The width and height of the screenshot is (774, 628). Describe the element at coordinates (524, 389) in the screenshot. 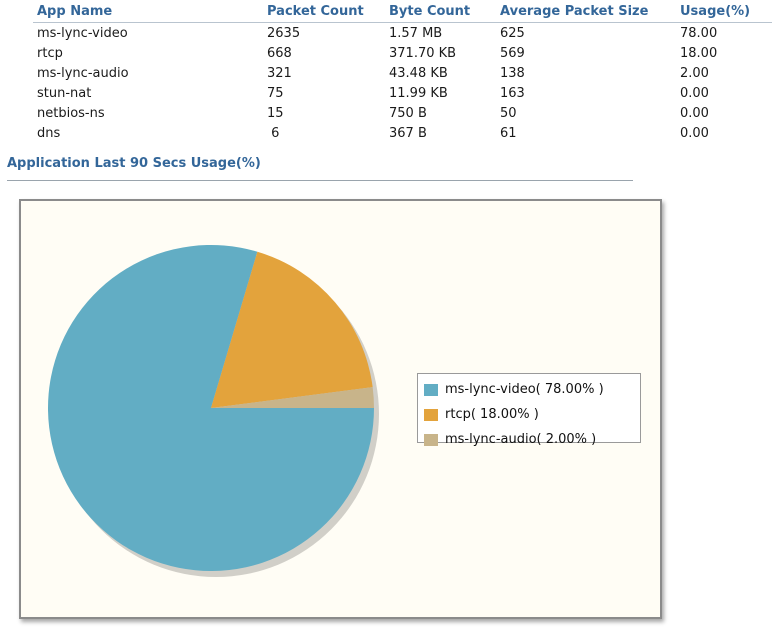

I see `legend-label: ms-lync-video( 78.00% )` at that location.